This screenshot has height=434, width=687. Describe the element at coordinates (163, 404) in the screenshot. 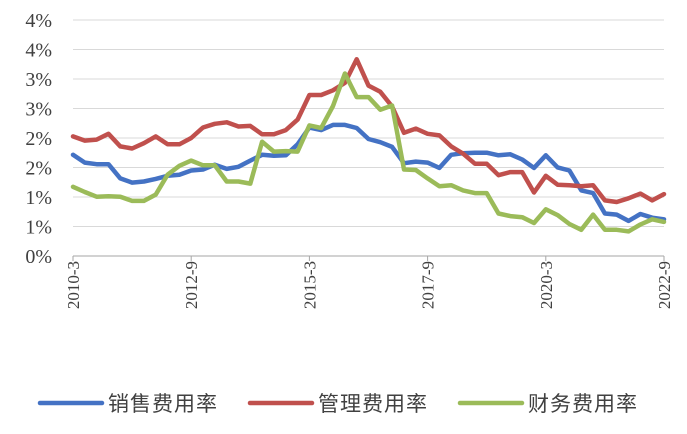

I see `legend-label: 销售费用率` at that location.